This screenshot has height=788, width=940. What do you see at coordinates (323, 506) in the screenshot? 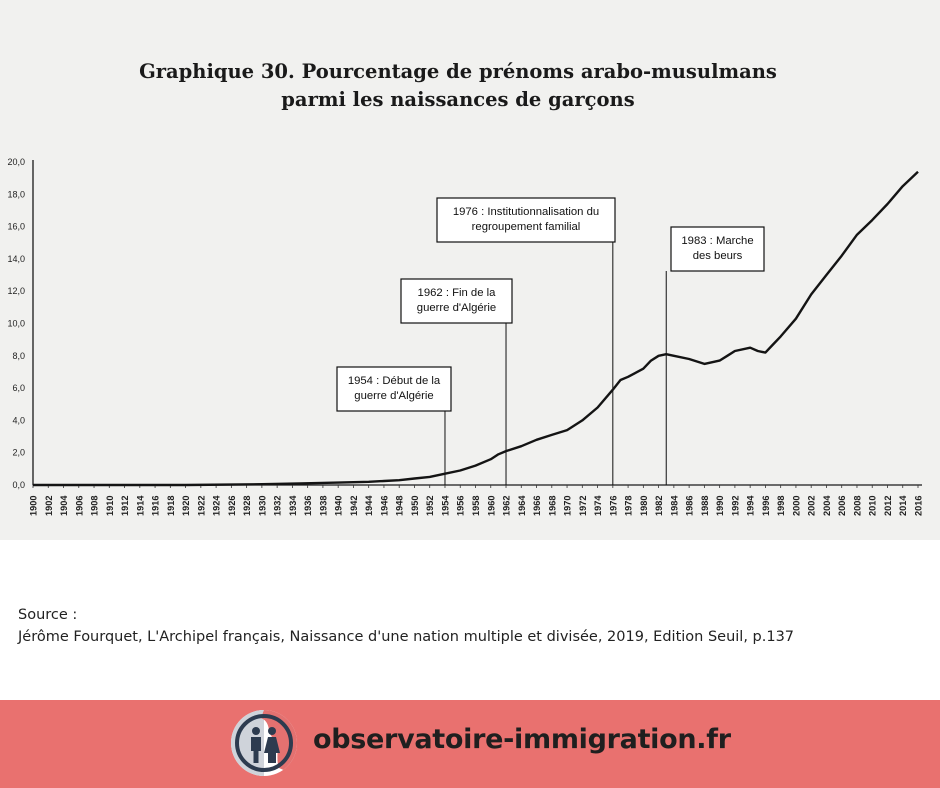
I see `x-tick-label: 1938` at bounding box center [323, 506].